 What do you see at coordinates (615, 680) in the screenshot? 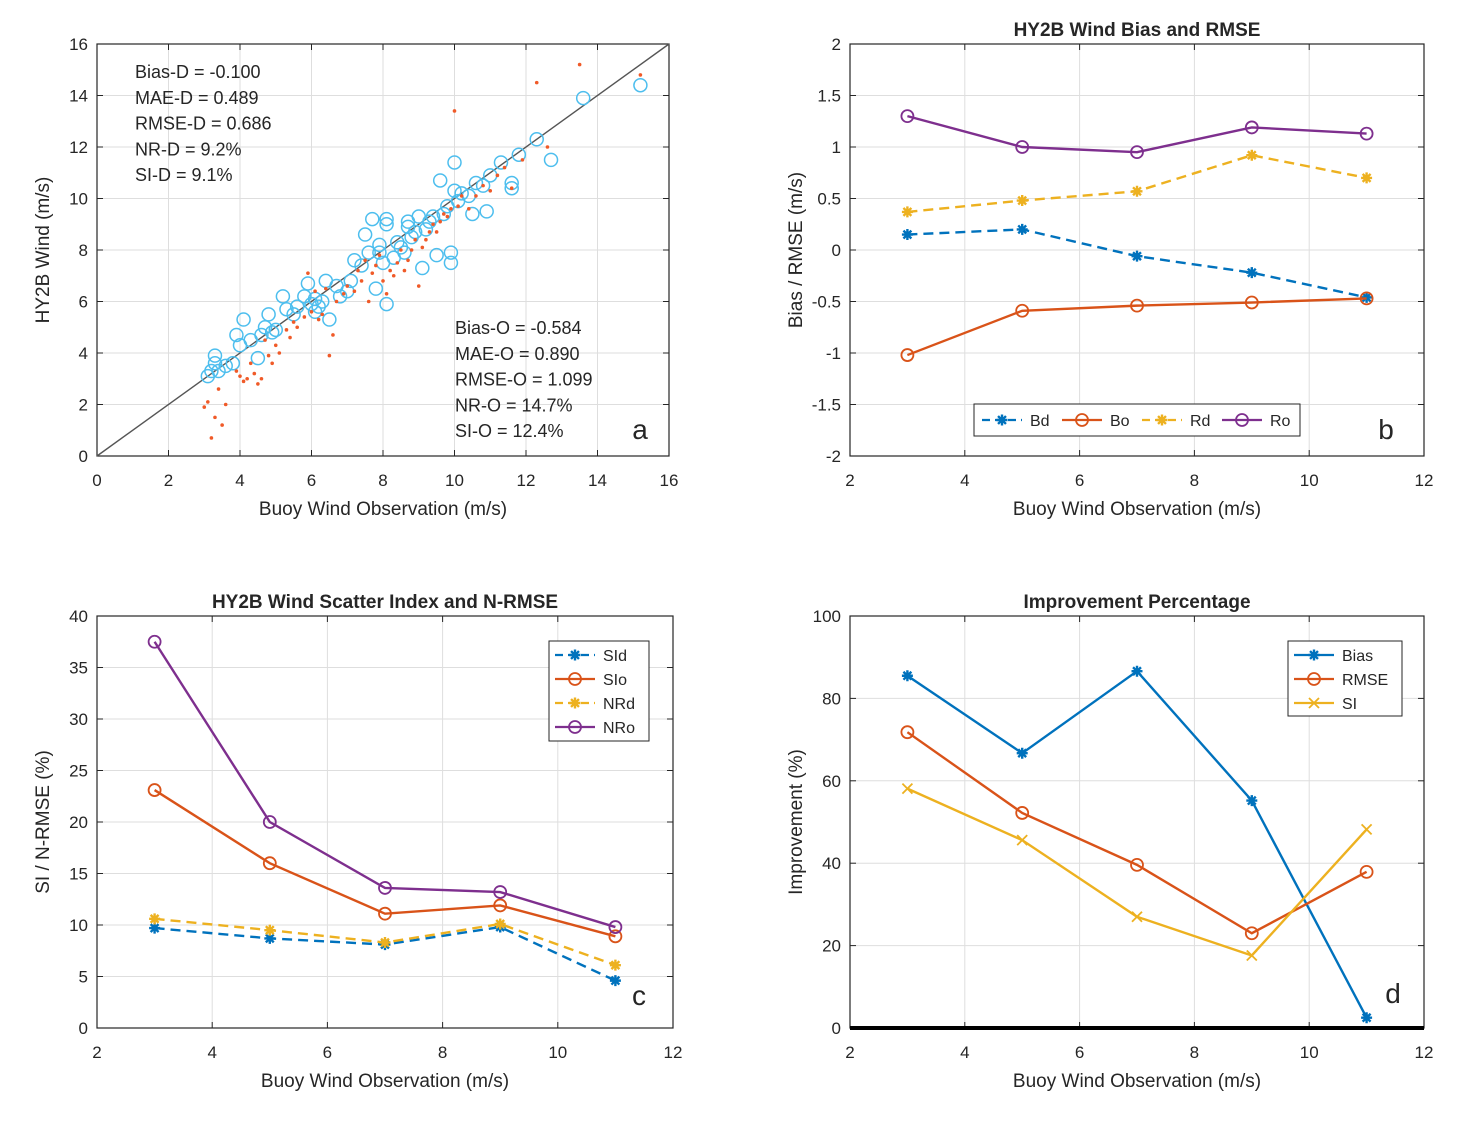
I see `legend-label: SIo` at bounding box center [615, 680].